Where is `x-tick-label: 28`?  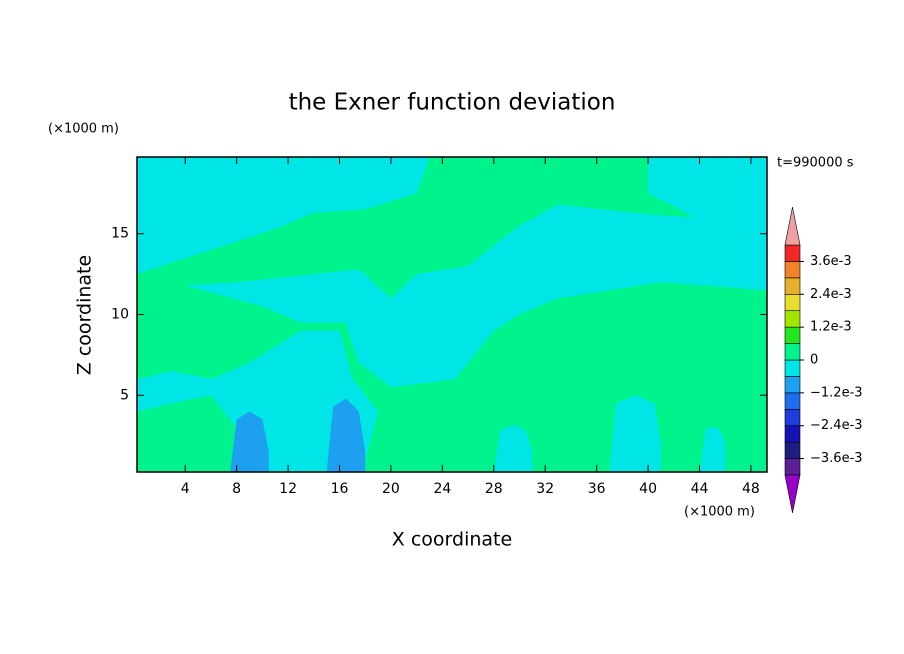 x-tick-label: 28 is located at coordinates (494, 489).